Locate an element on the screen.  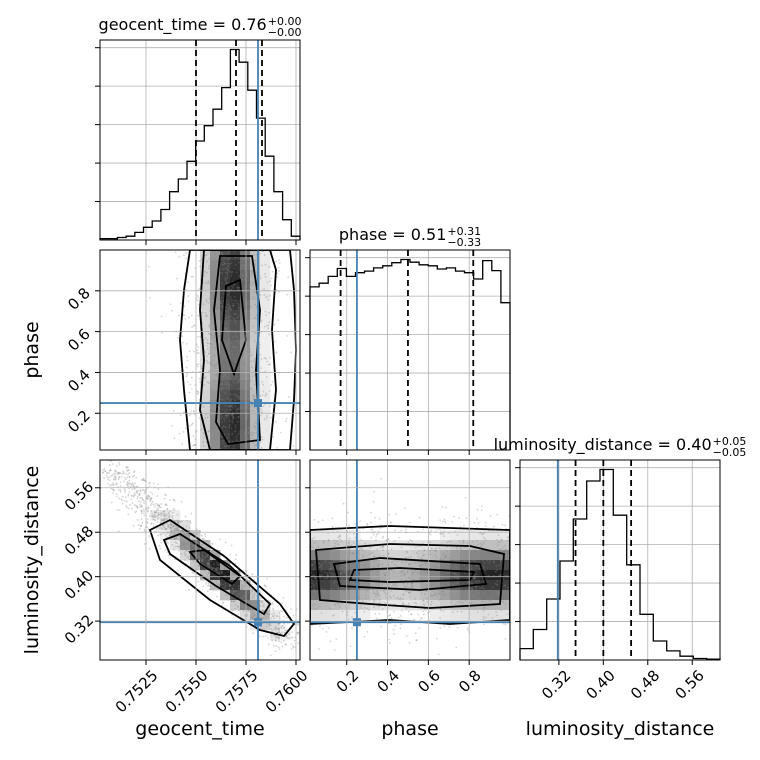
panel-title: geocent_time = 0.76 +0.00−0.00 is located at coordinates (200, 27).